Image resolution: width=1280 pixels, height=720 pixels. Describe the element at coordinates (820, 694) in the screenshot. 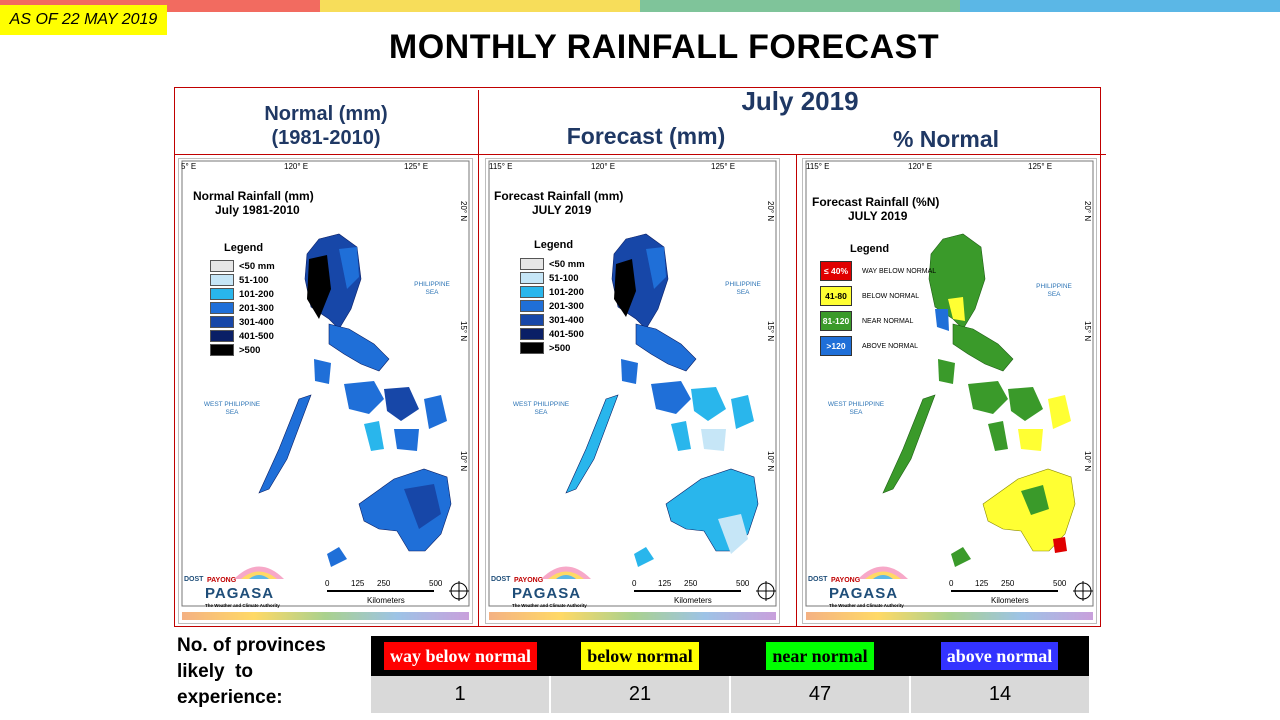

I see `count-near-normal: 47` at that location.